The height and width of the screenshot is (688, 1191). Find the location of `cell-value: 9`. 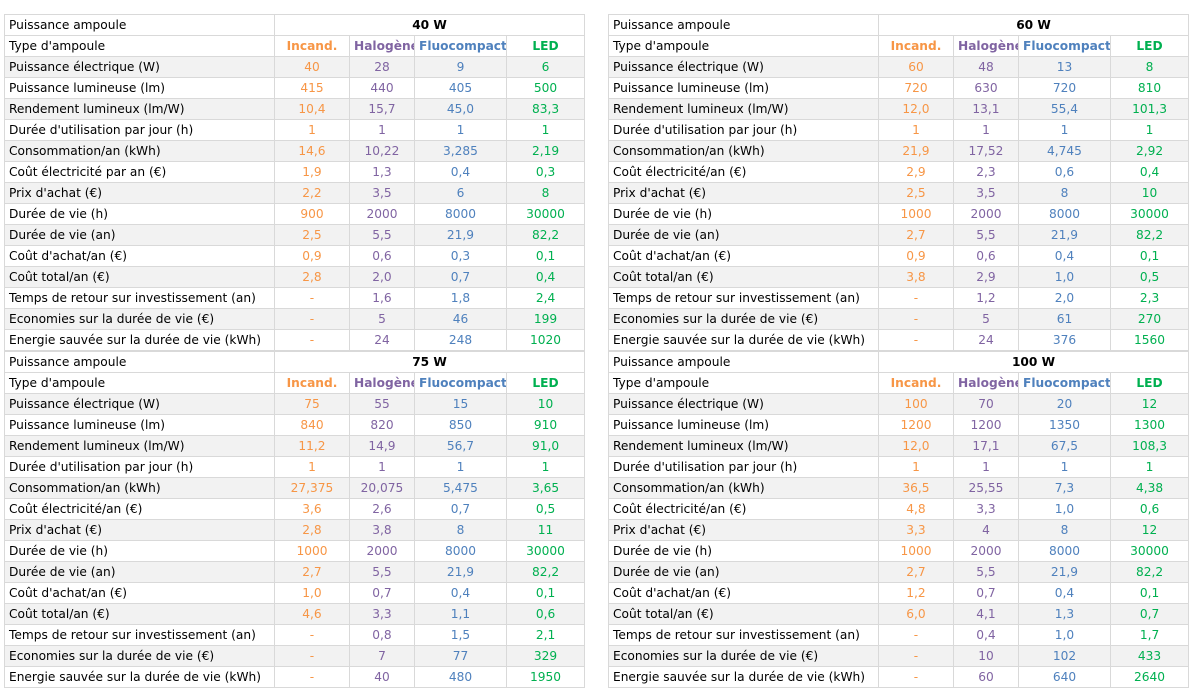

cell-value: 9 is located at coordinates (460, 67).